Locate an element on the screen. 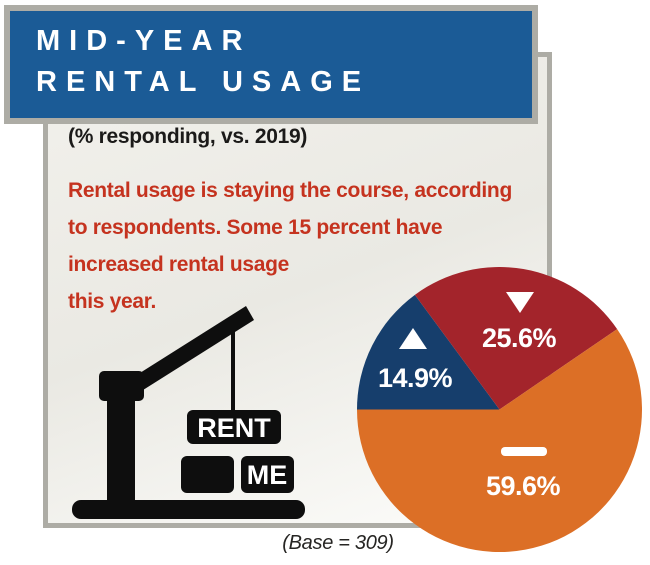 The height and width of the screenshot is (565, 650). chart-subtitle: (% responding, vs. 2019) is located at coordinates (188, 136).